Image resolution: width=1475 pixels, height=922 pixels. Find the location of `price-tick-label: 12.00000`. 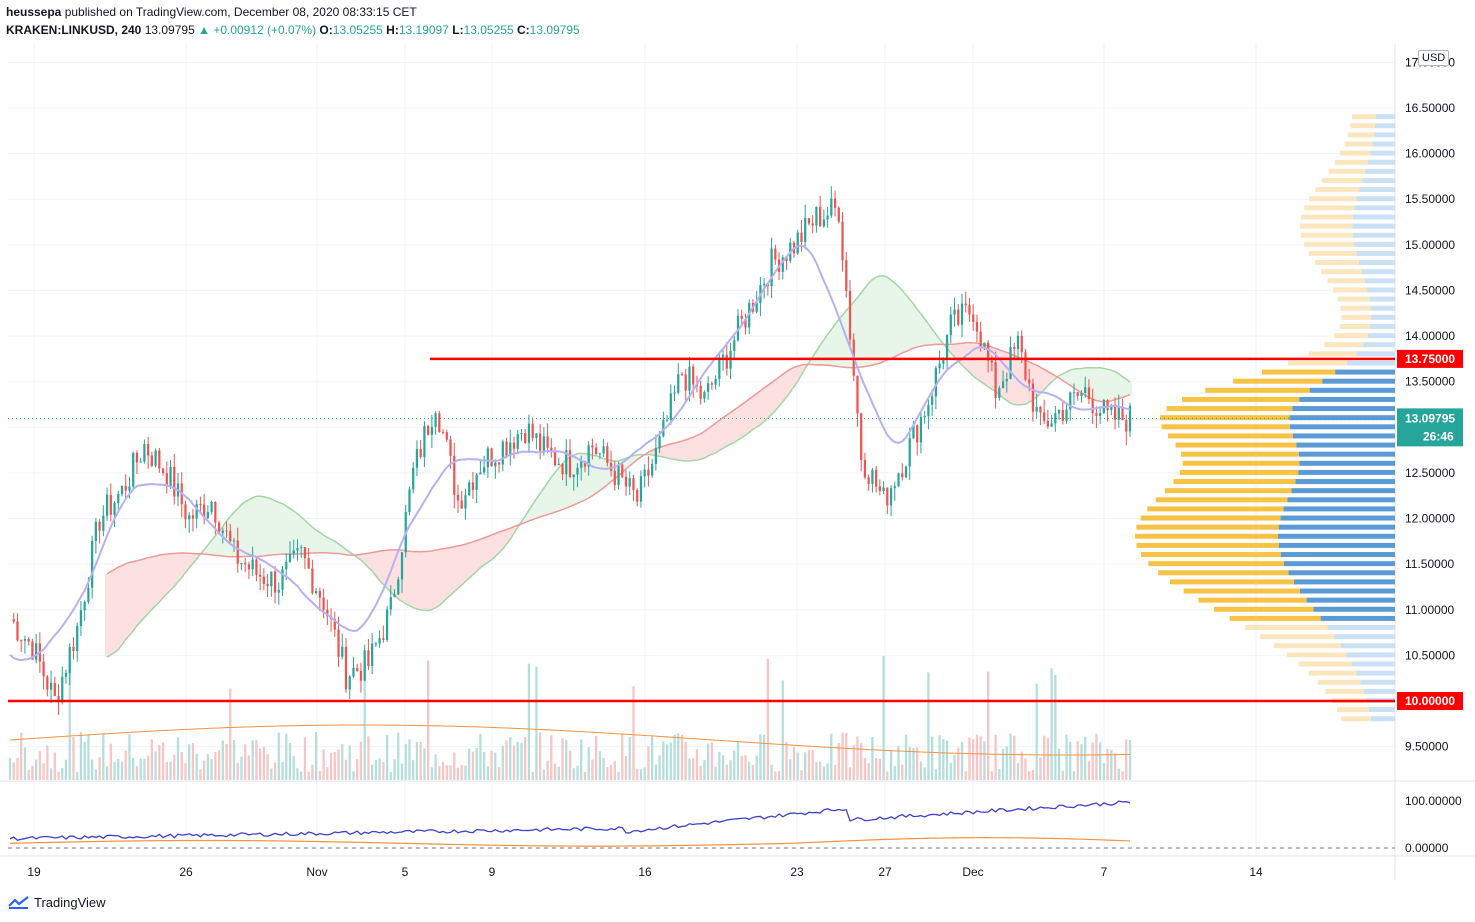

price-tick-label: 12.00000 is located at coordinates (1430, 519).